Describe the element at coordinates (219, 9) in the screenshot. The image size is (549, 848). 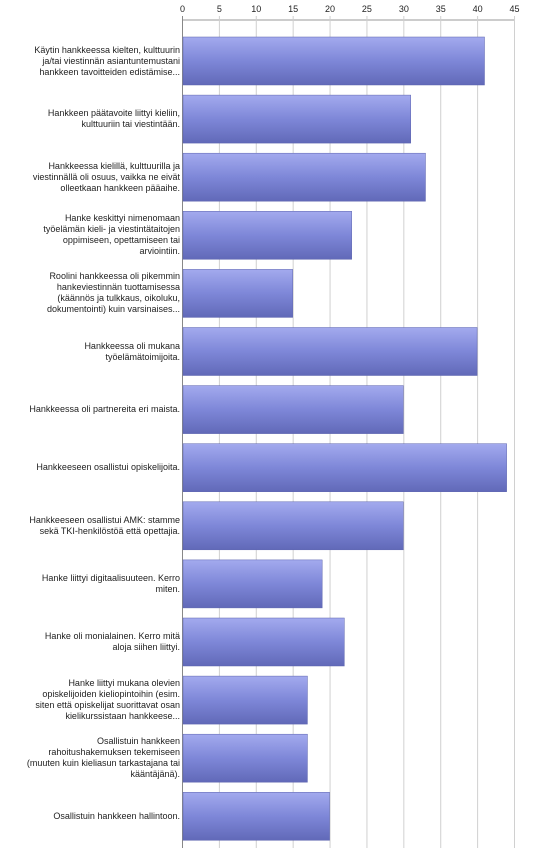
I see `x-tick-label: 5` at that location.